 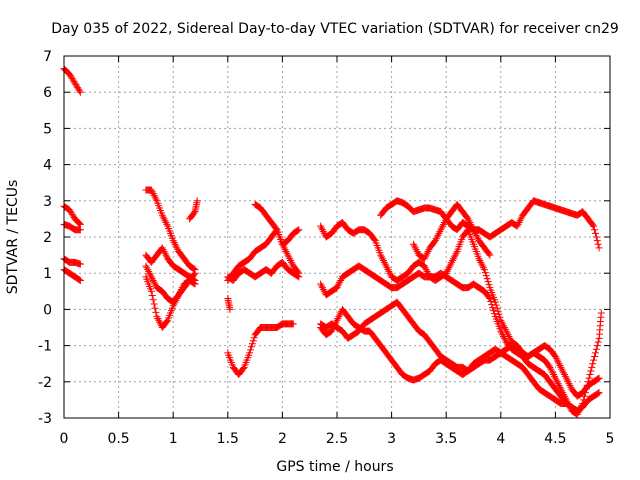 What do you see at coordinates (173, 439) in the screenshot?
I see `x-tick-label: 1` at bounding box center [173, 439].